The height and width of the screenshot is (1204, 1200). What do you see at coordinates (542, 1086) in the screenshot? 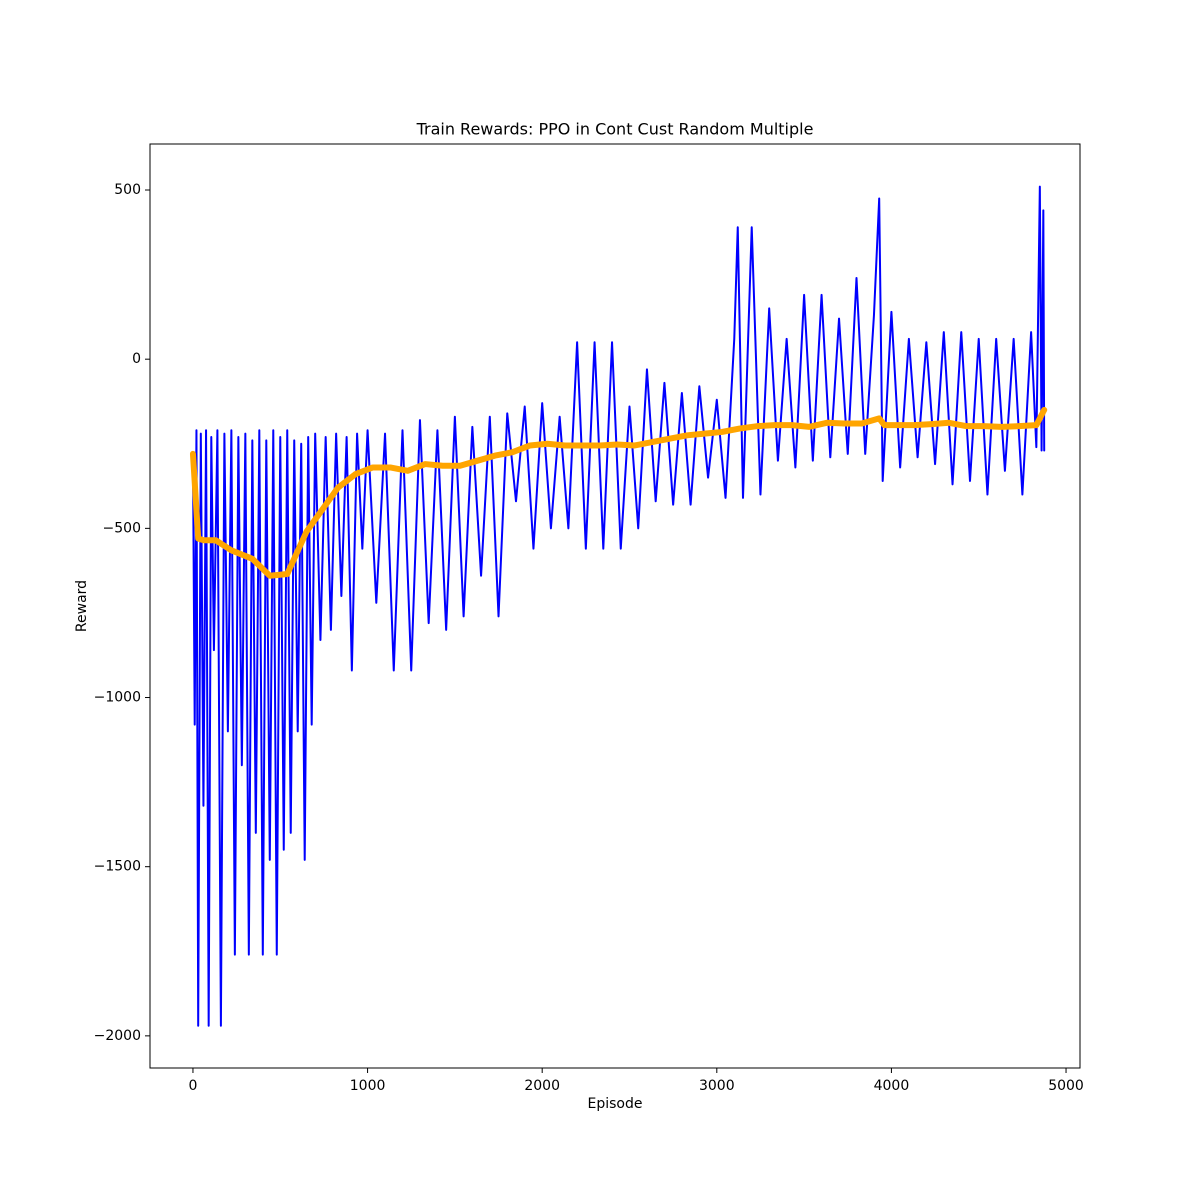
I see `x-tick-label: 2000` at bounding box center [542, 1086].